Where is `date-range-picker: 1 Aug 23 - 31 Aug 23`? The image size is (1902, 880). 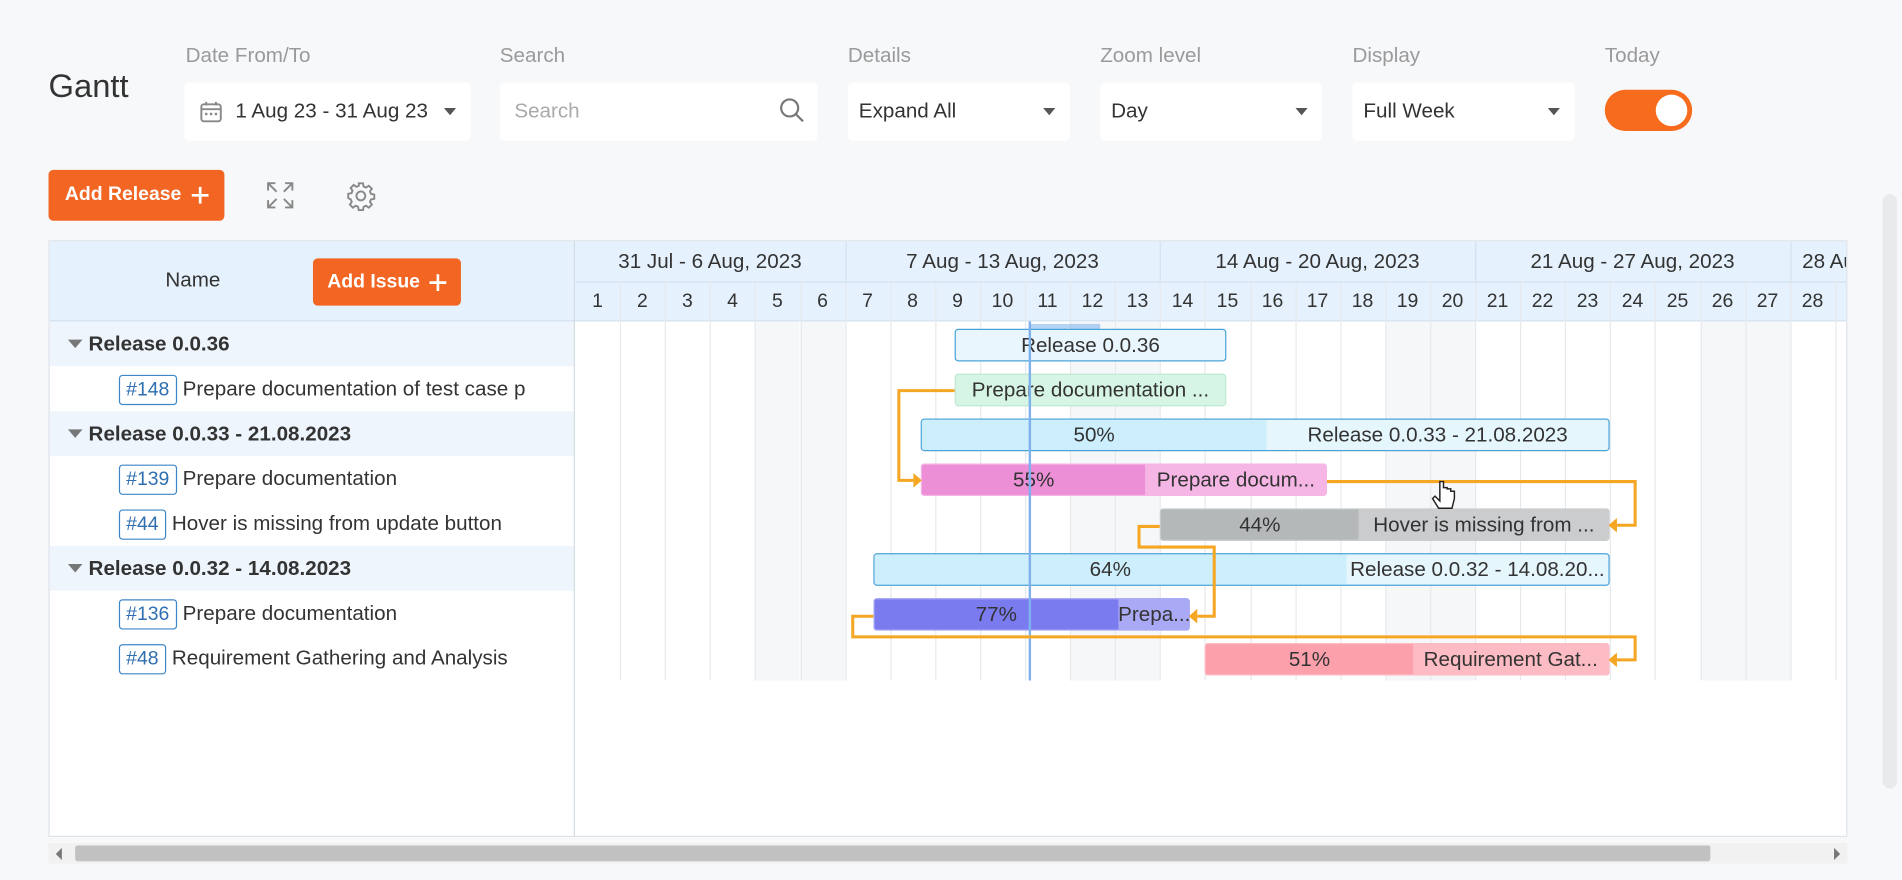
date-range-picker: 1 Aug 23 - 31 Aug 23 is located at coordinates (327, 111).